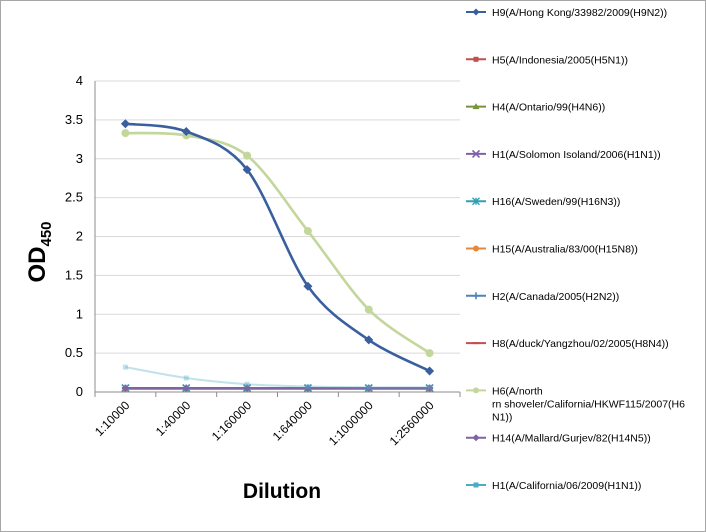 This screenshot has width=706, height=532. I want to click on legend-item: H8(A/duck/Yangzhou/02/2005(H8N4)), so click(567, 344).